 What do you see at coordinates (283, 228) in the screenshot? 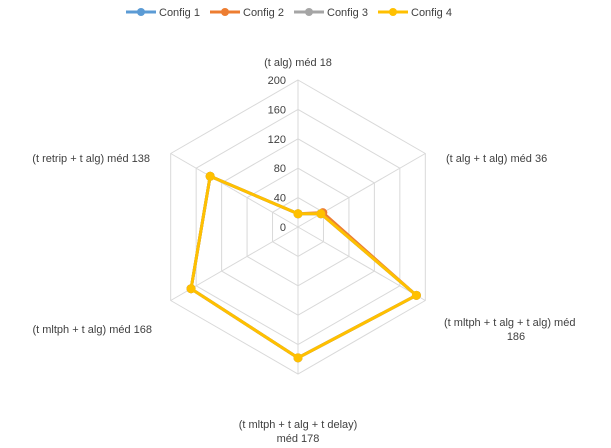
I see `tick-label: 0` at bounding box center [283, 228].